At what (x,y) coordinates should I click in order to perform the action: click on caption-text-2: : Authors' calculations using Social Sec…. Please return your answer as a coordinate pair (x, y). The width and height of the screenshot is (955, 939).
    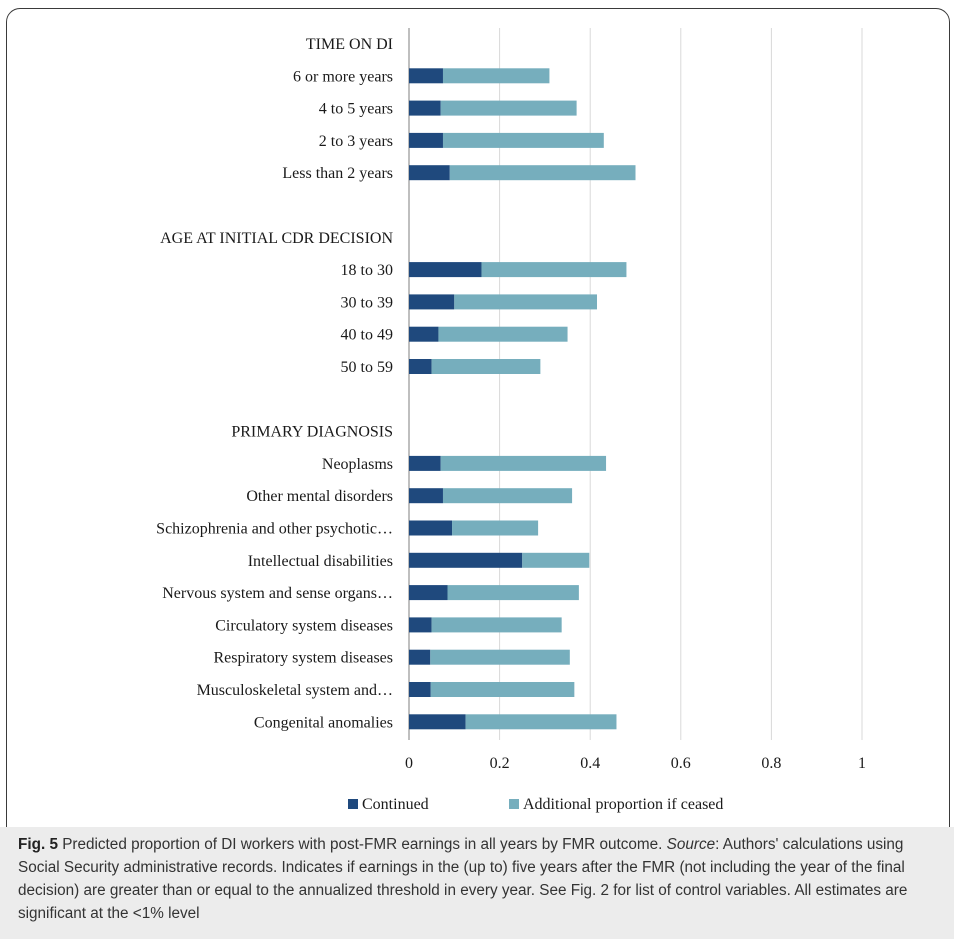
    Looking at the image, I should click on (463, 879).